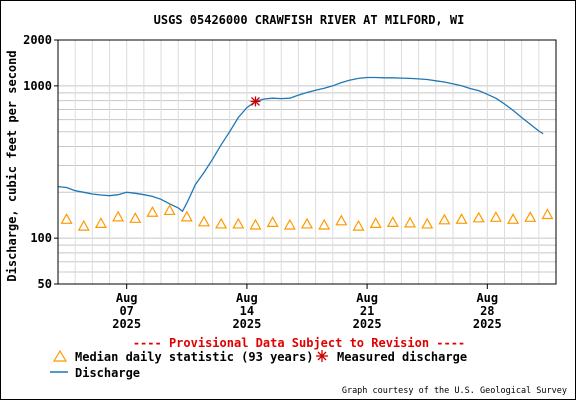 Image resolution: width=576 pixels, height=400 pixels. Describe the element at coordinates (107, 373) in the screenshot. I see `legend-label-discharge: Discharge` at that location.